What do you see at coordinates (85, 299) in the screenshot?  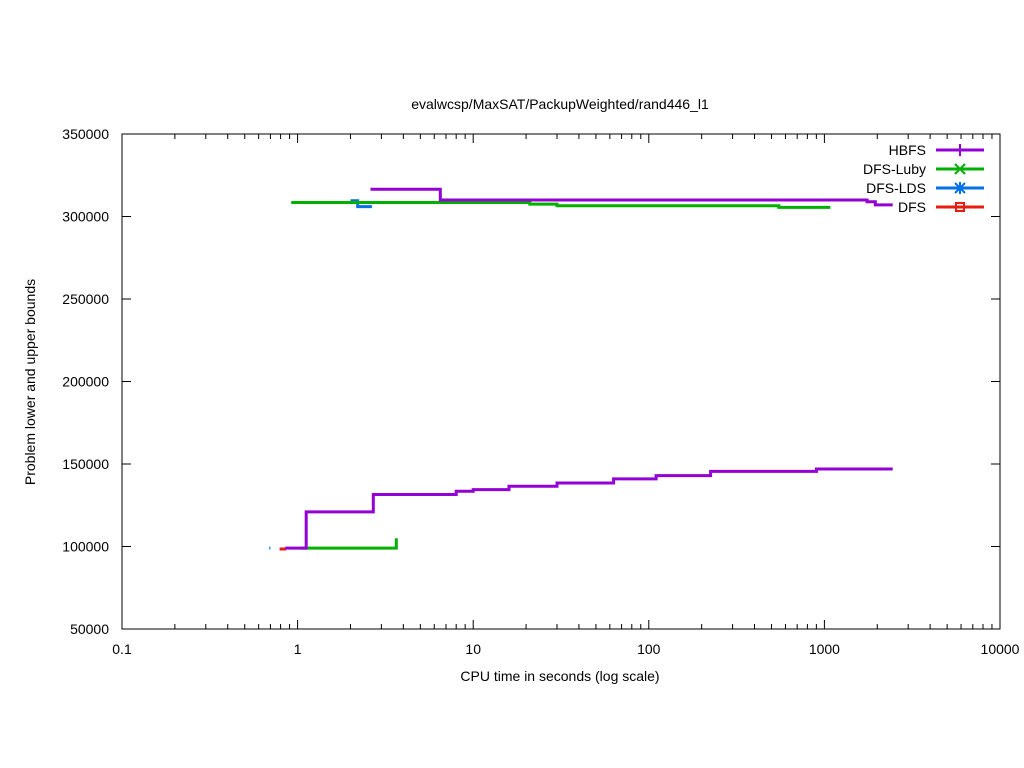 I see `y-tick-label: 250000` at bounding box center [85, 299].